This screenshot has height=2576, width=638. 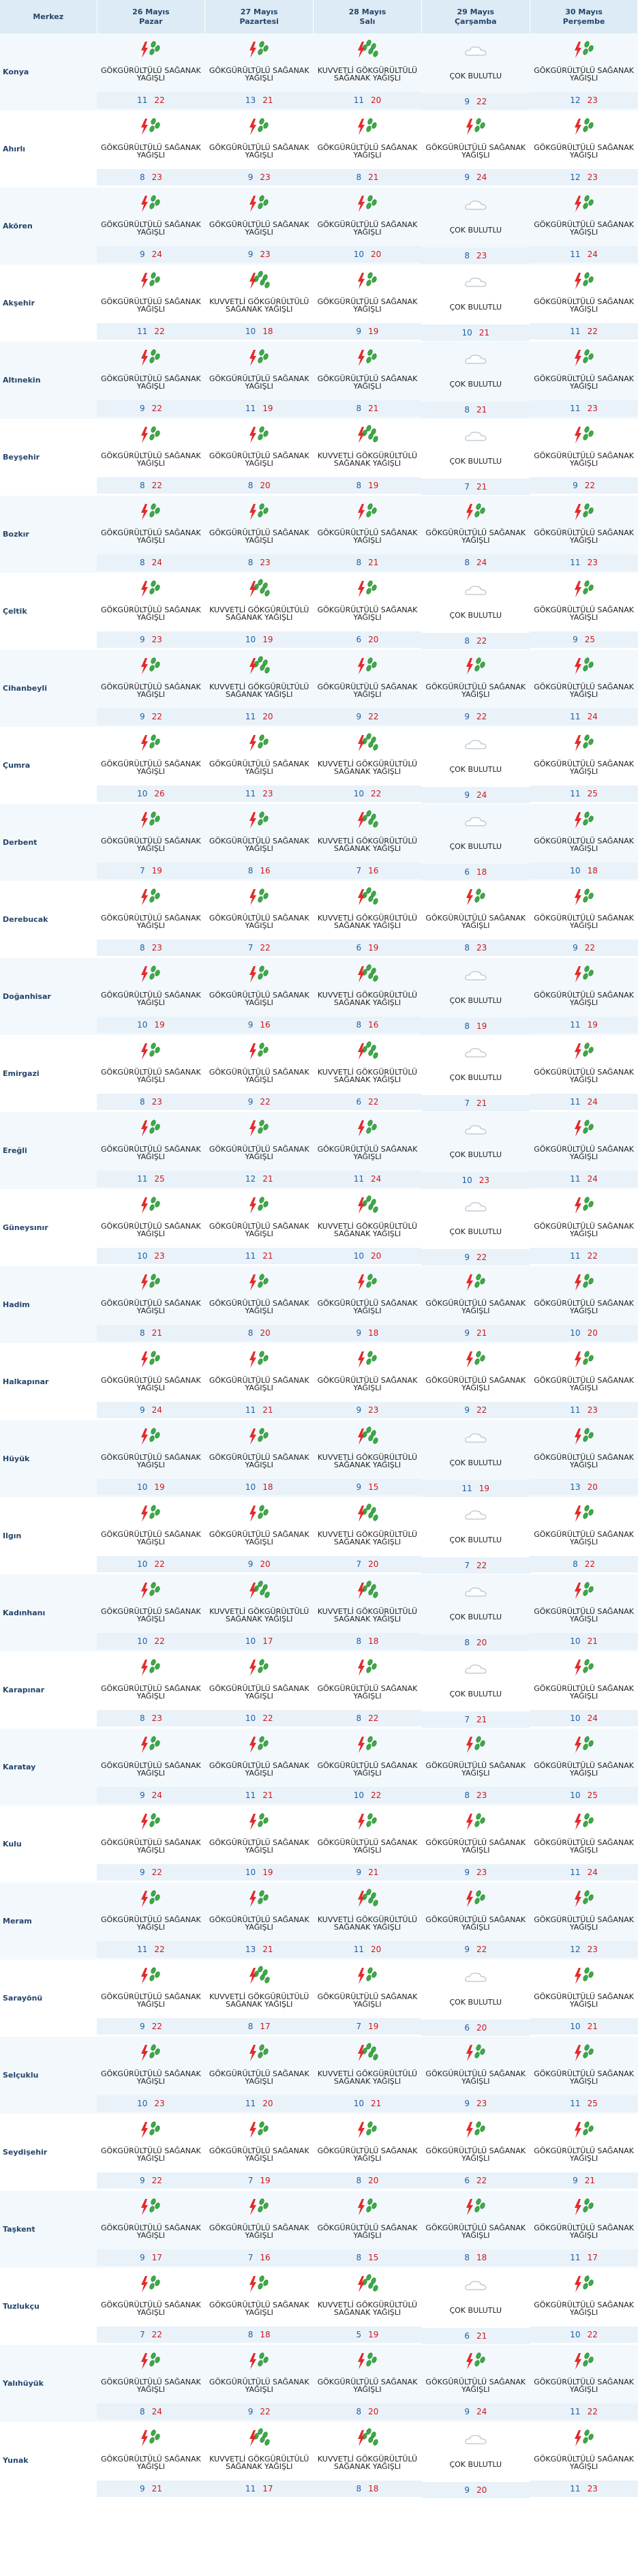 I want to click on district-name: Ahırlı, so click(x=14, y=149).